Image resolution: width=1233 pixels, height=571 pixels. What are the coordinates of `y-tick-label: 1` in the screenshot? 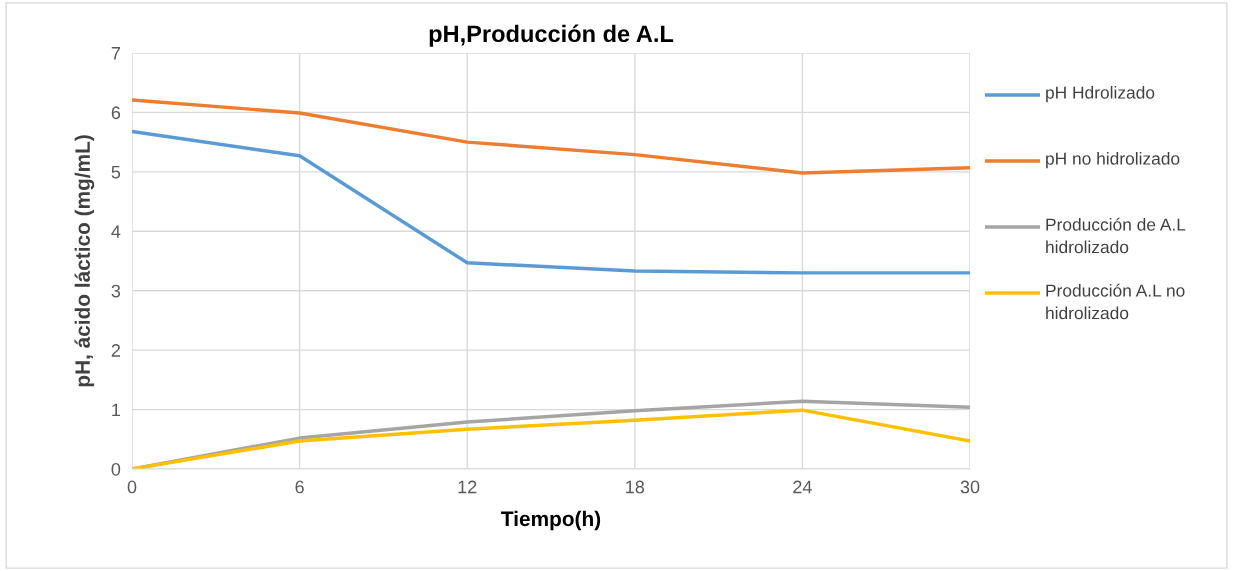 It's located at (116, 410).